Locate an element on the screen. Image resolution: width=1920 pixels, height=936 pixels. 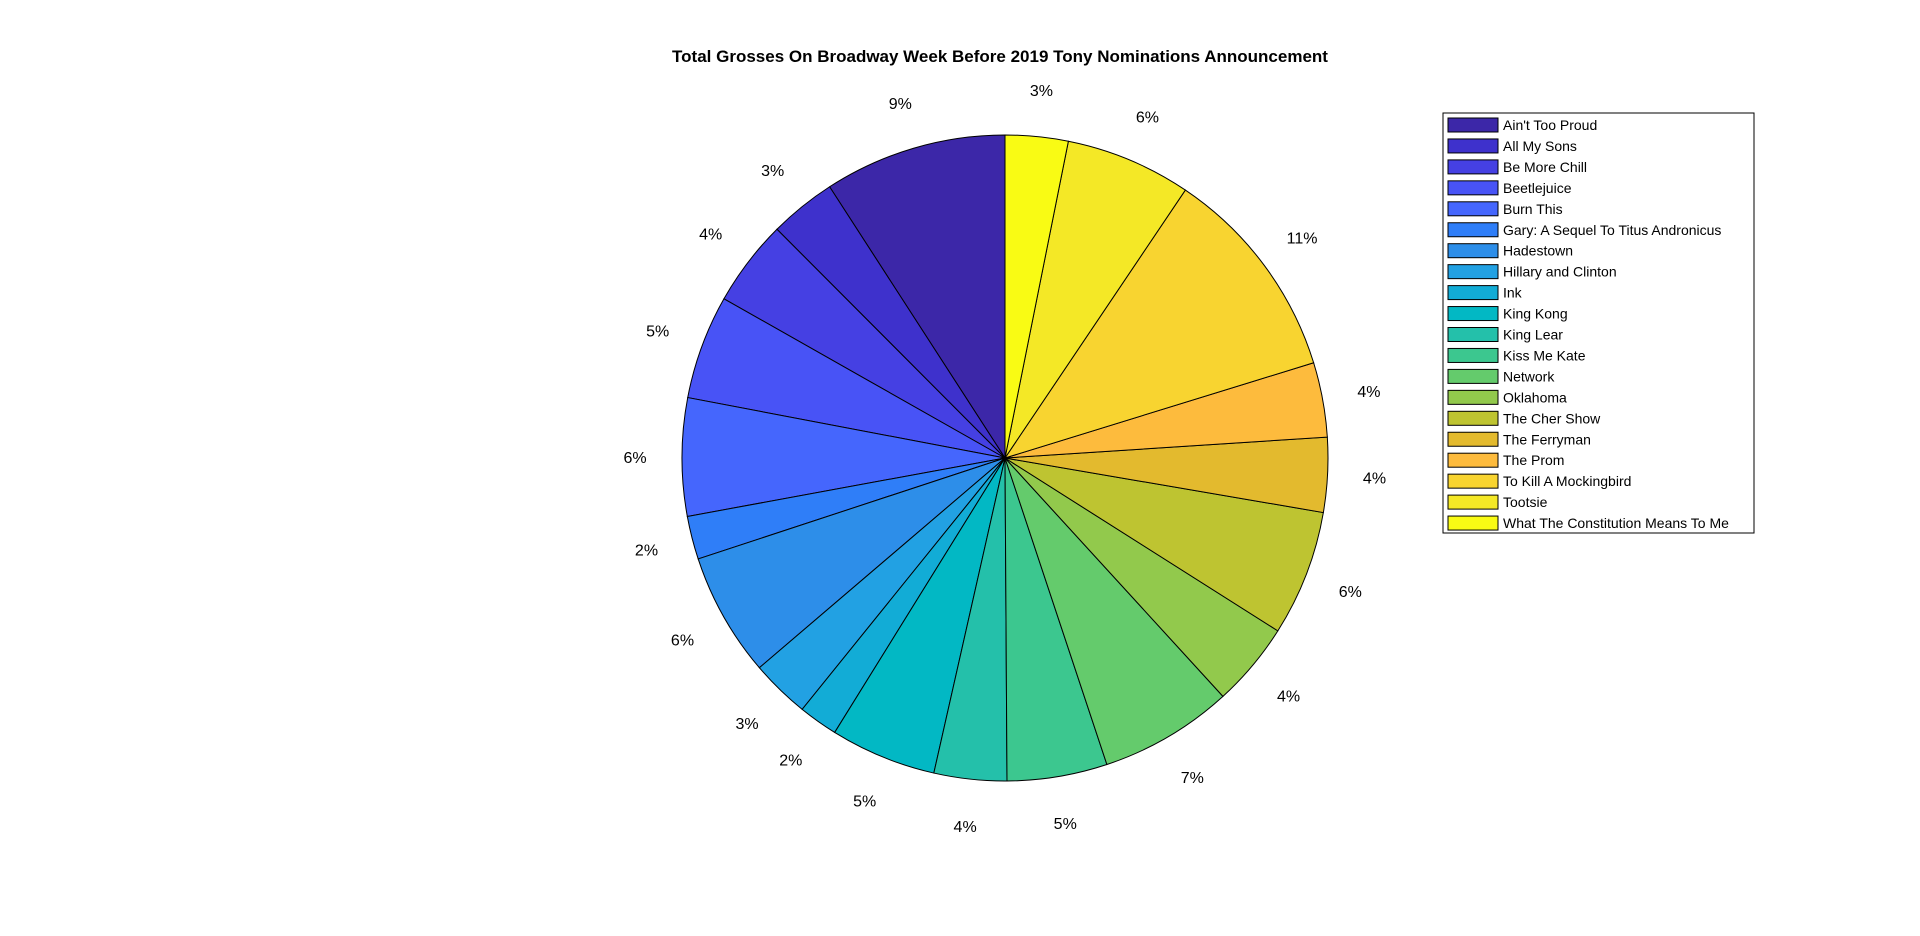
legend-label: The Cher Show is located at coordinates (1552, 418).